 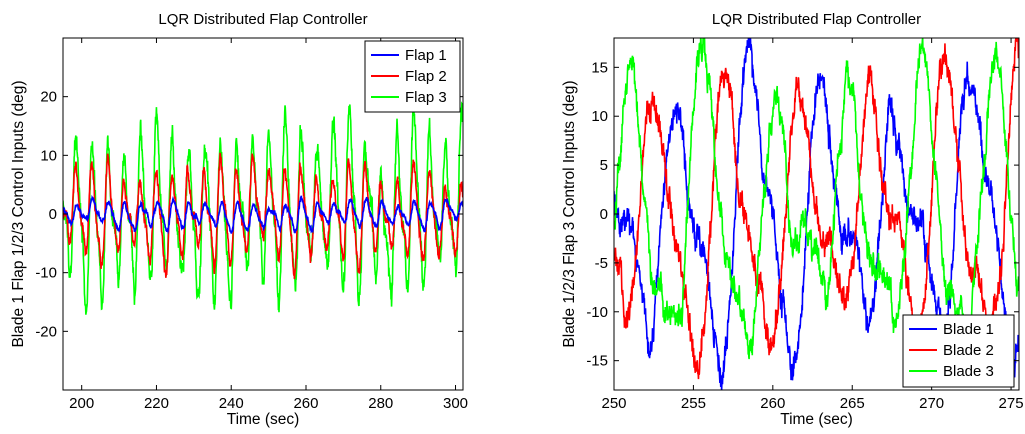 What do you see at coordinates (380, 403) in the screenshot?
I see `x-tick-label: 280` at bounding box center [380, 403].